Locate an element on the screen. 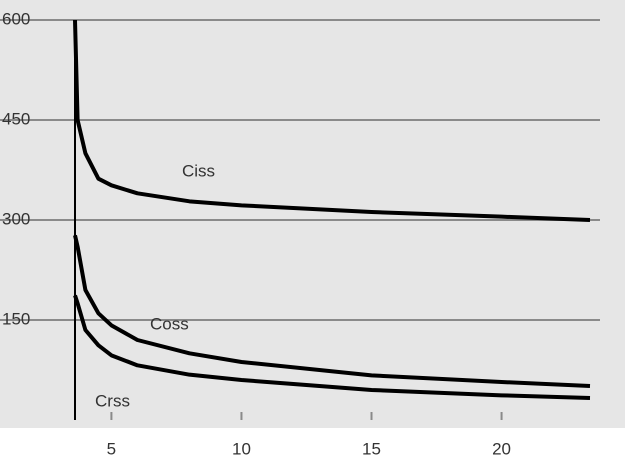  y-tick-label: 300 is located at coordinates (16, 218).